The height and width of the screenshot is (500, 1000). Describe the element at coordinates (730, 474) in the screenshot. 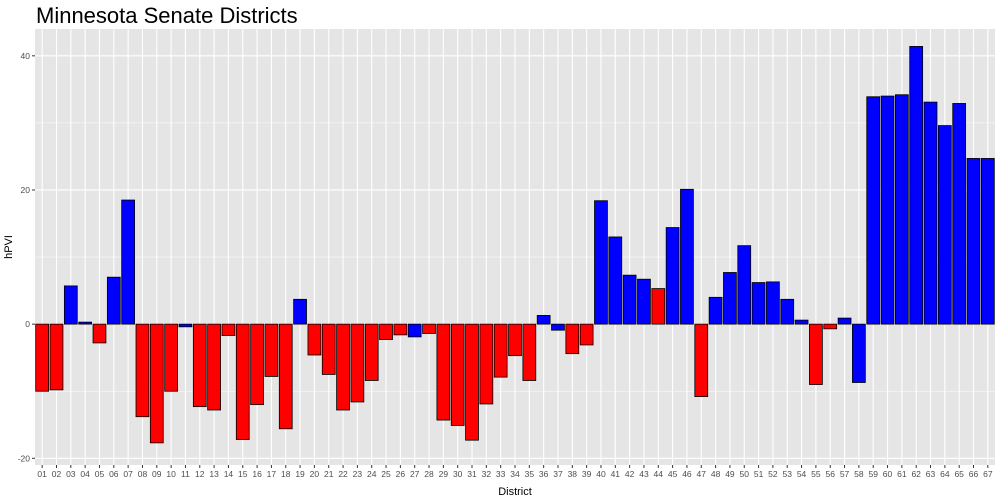

I see `x-tick-label: 49` at that location.